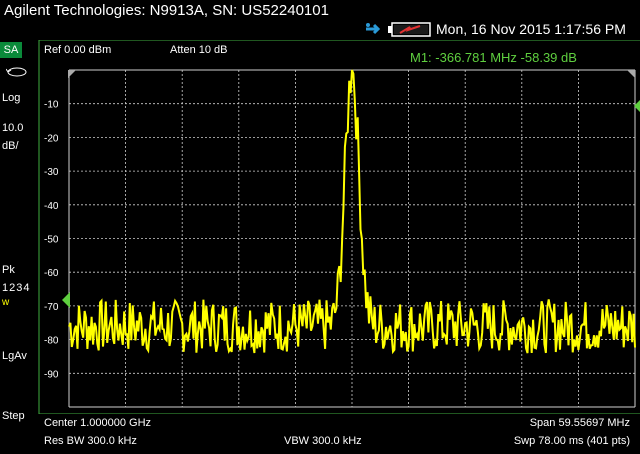 This screenshot has width=640, height=454. Describe the element at coordinates (51, 273) in the screenshot. I see `y-tick-label: -60` at that location.